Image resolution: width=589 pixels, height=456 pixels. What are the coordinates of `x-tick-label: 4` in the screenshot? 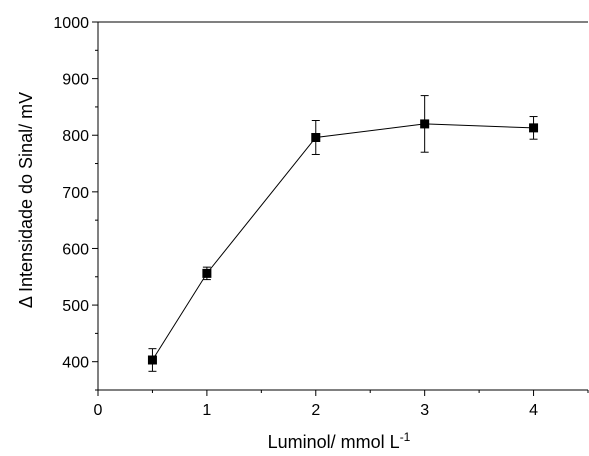 It's located at (533, 410).